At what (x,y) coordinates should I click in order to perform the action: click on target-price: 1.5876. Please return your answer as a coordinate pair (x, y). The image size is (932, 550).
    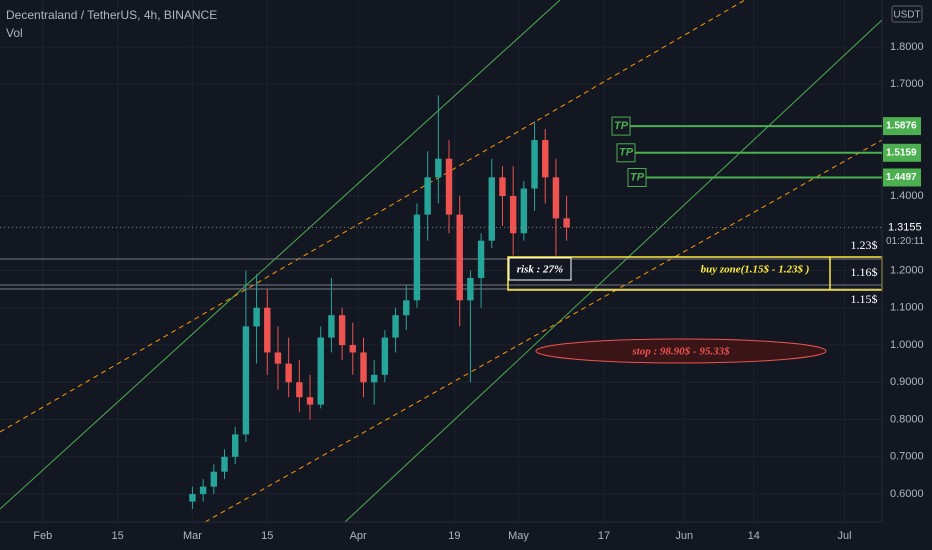
    Looking at the image, I should click on (901, 126).